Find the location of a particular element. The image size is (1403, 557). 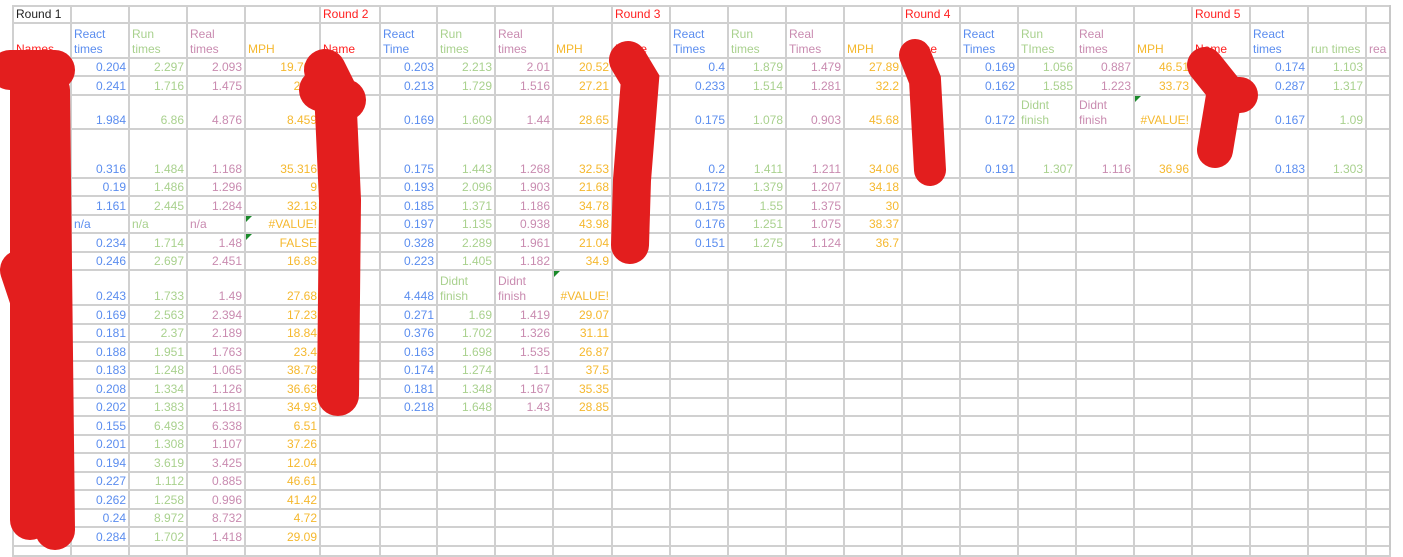

cell-run: 6.86 is located at coordinates (158, 112).